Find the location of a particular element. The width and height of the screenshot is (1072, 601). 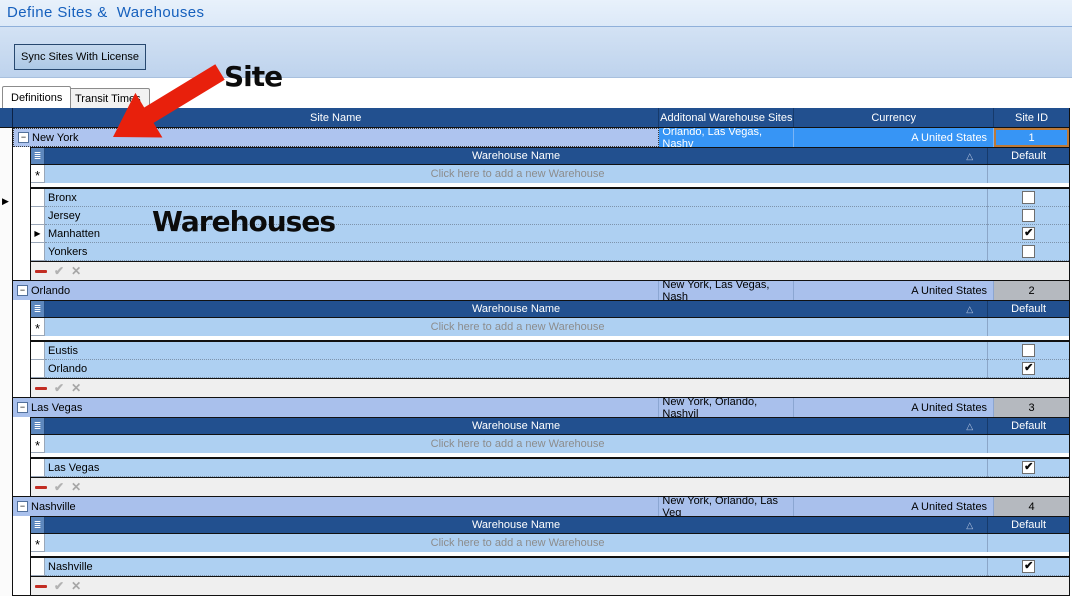

warehouse-name-cell: Nashville is located at coordinates (516, 567).